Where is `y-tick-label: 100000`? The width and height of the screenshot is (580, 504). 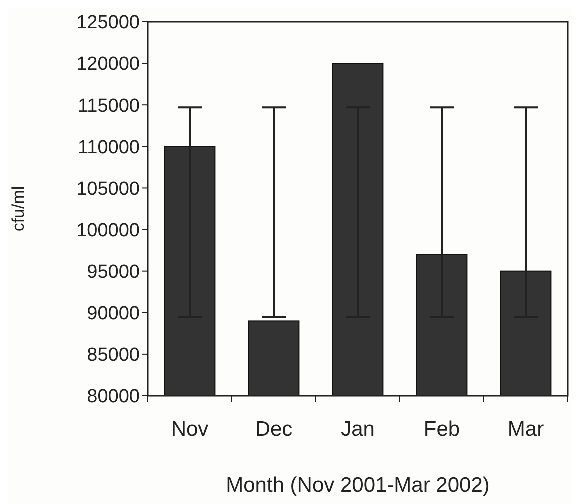
y-tick-label: 100000 is located at coordinates (108, 231).